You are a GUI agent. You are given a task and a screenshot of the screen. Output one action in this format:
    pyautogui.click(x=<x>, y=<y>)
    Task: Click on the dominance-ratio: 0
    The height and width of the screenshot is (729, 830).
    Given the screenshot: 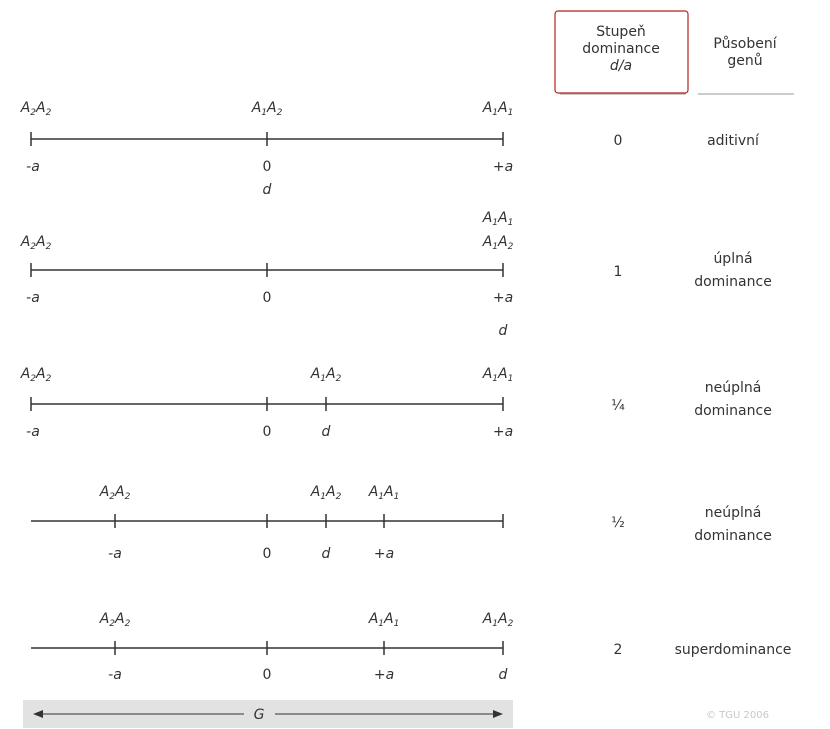 What is the action you would take?
    pyautogui.click(x=618, y=141)
    